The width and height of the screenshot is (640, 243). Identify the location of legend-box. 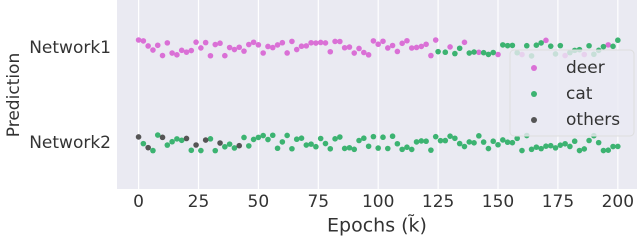
(572, 93).